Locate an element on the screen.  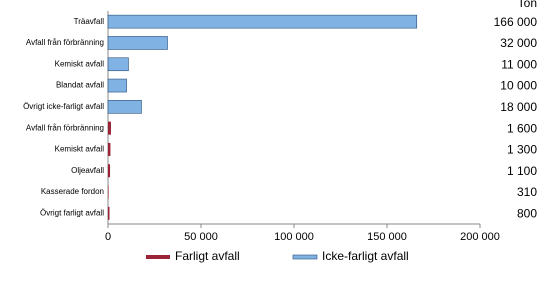
value-label: 800 is located at coordinates (527, 214).